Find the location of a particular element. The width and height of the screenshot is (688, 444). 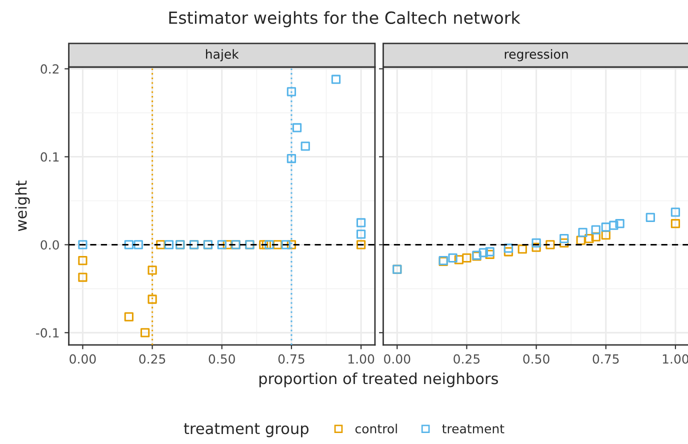

x-tick-label: 1.00 is located at coordinates (361, 359).